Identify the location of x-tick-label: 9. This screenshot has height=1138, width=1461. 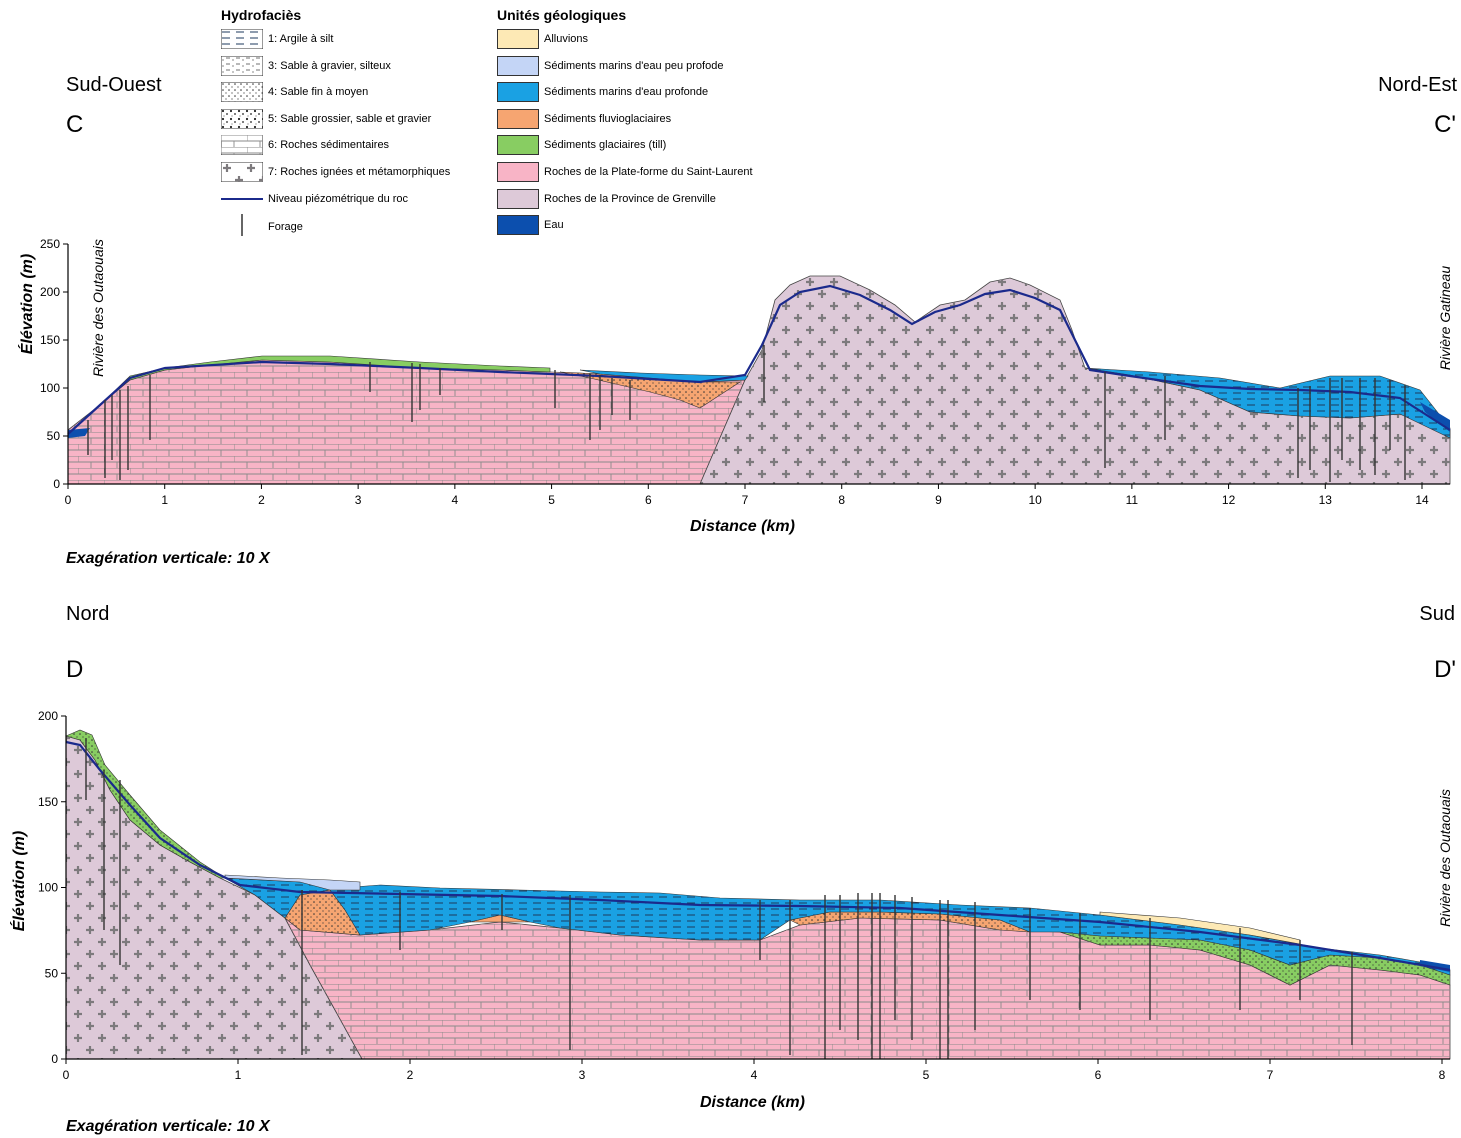
(938, 500).